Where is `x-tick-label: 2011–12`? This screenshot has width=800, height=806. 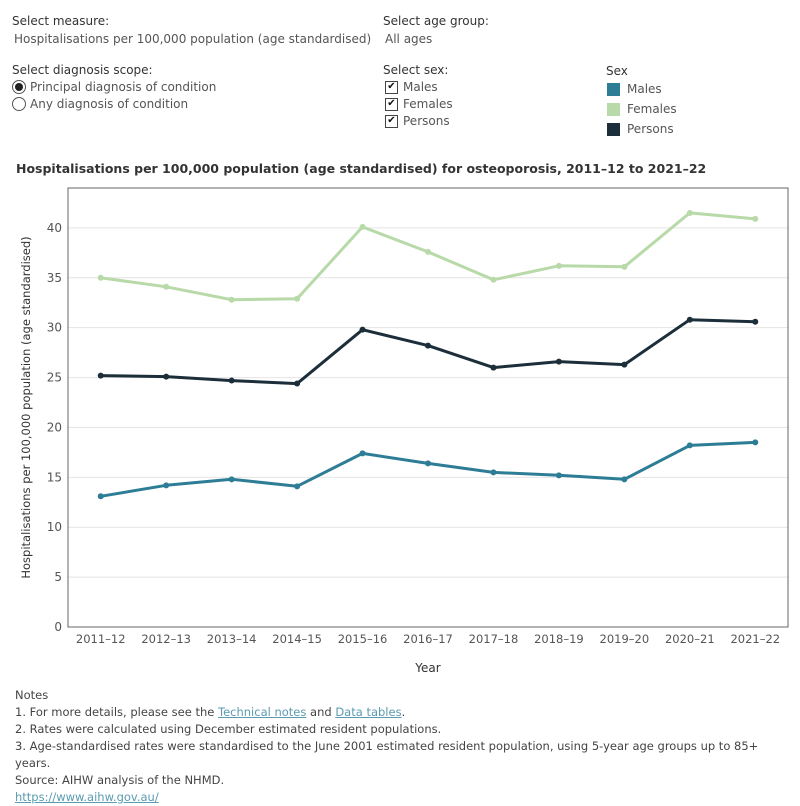
x-tick-label: 2011–12 is located at coordinates (101, 639).